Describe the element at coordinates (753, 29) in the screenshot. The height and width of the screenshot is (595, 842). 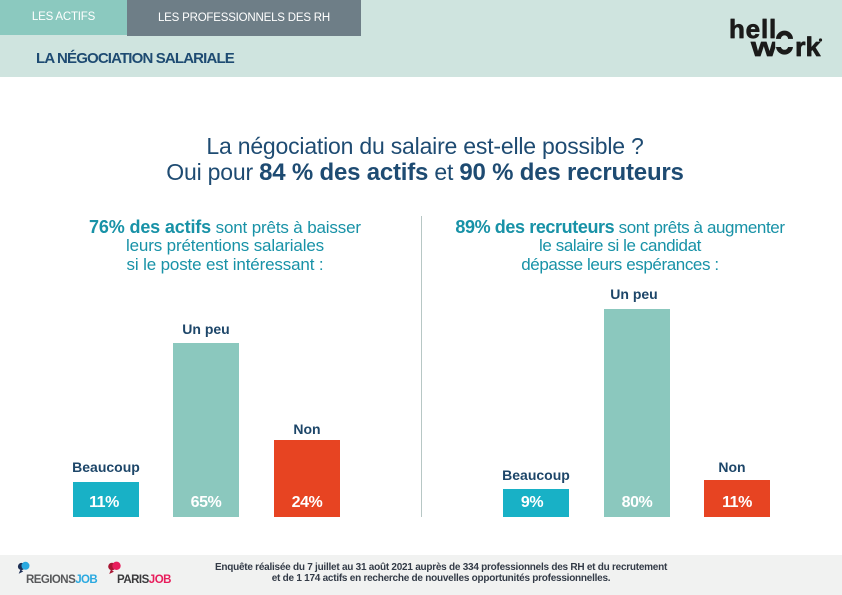
I see `svg-text: hell` at that location.